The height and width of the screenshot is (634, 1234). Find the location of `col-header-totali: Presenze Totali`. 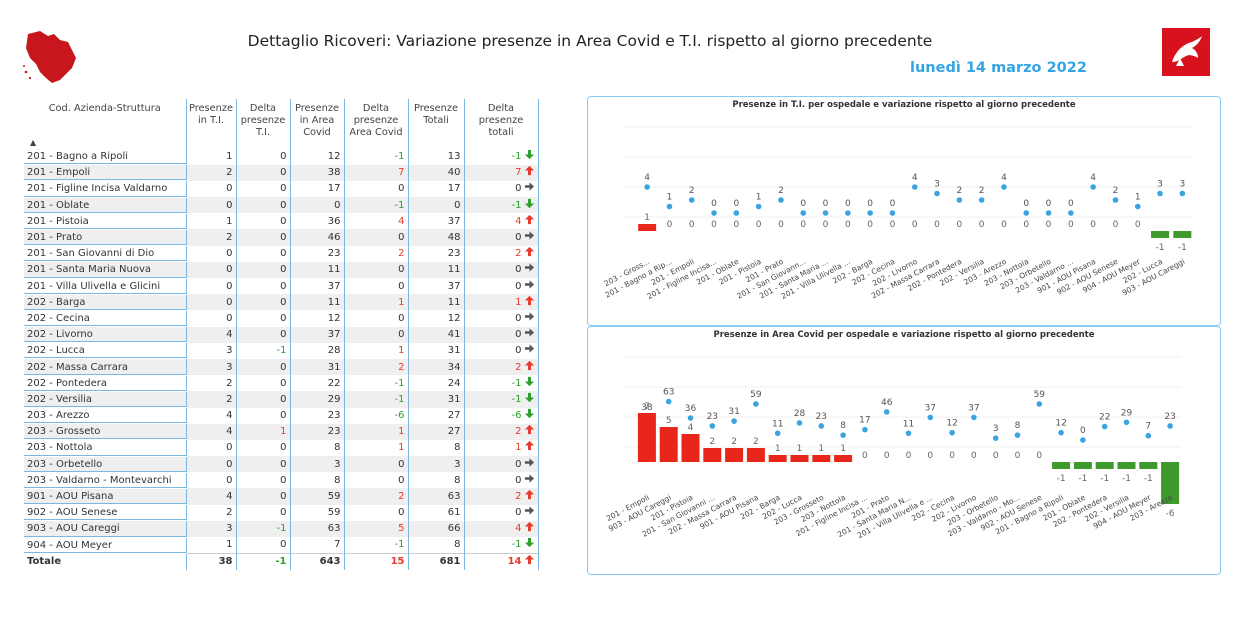

col-header-totali: Presenze Totali is located at coordinates (436, 124).